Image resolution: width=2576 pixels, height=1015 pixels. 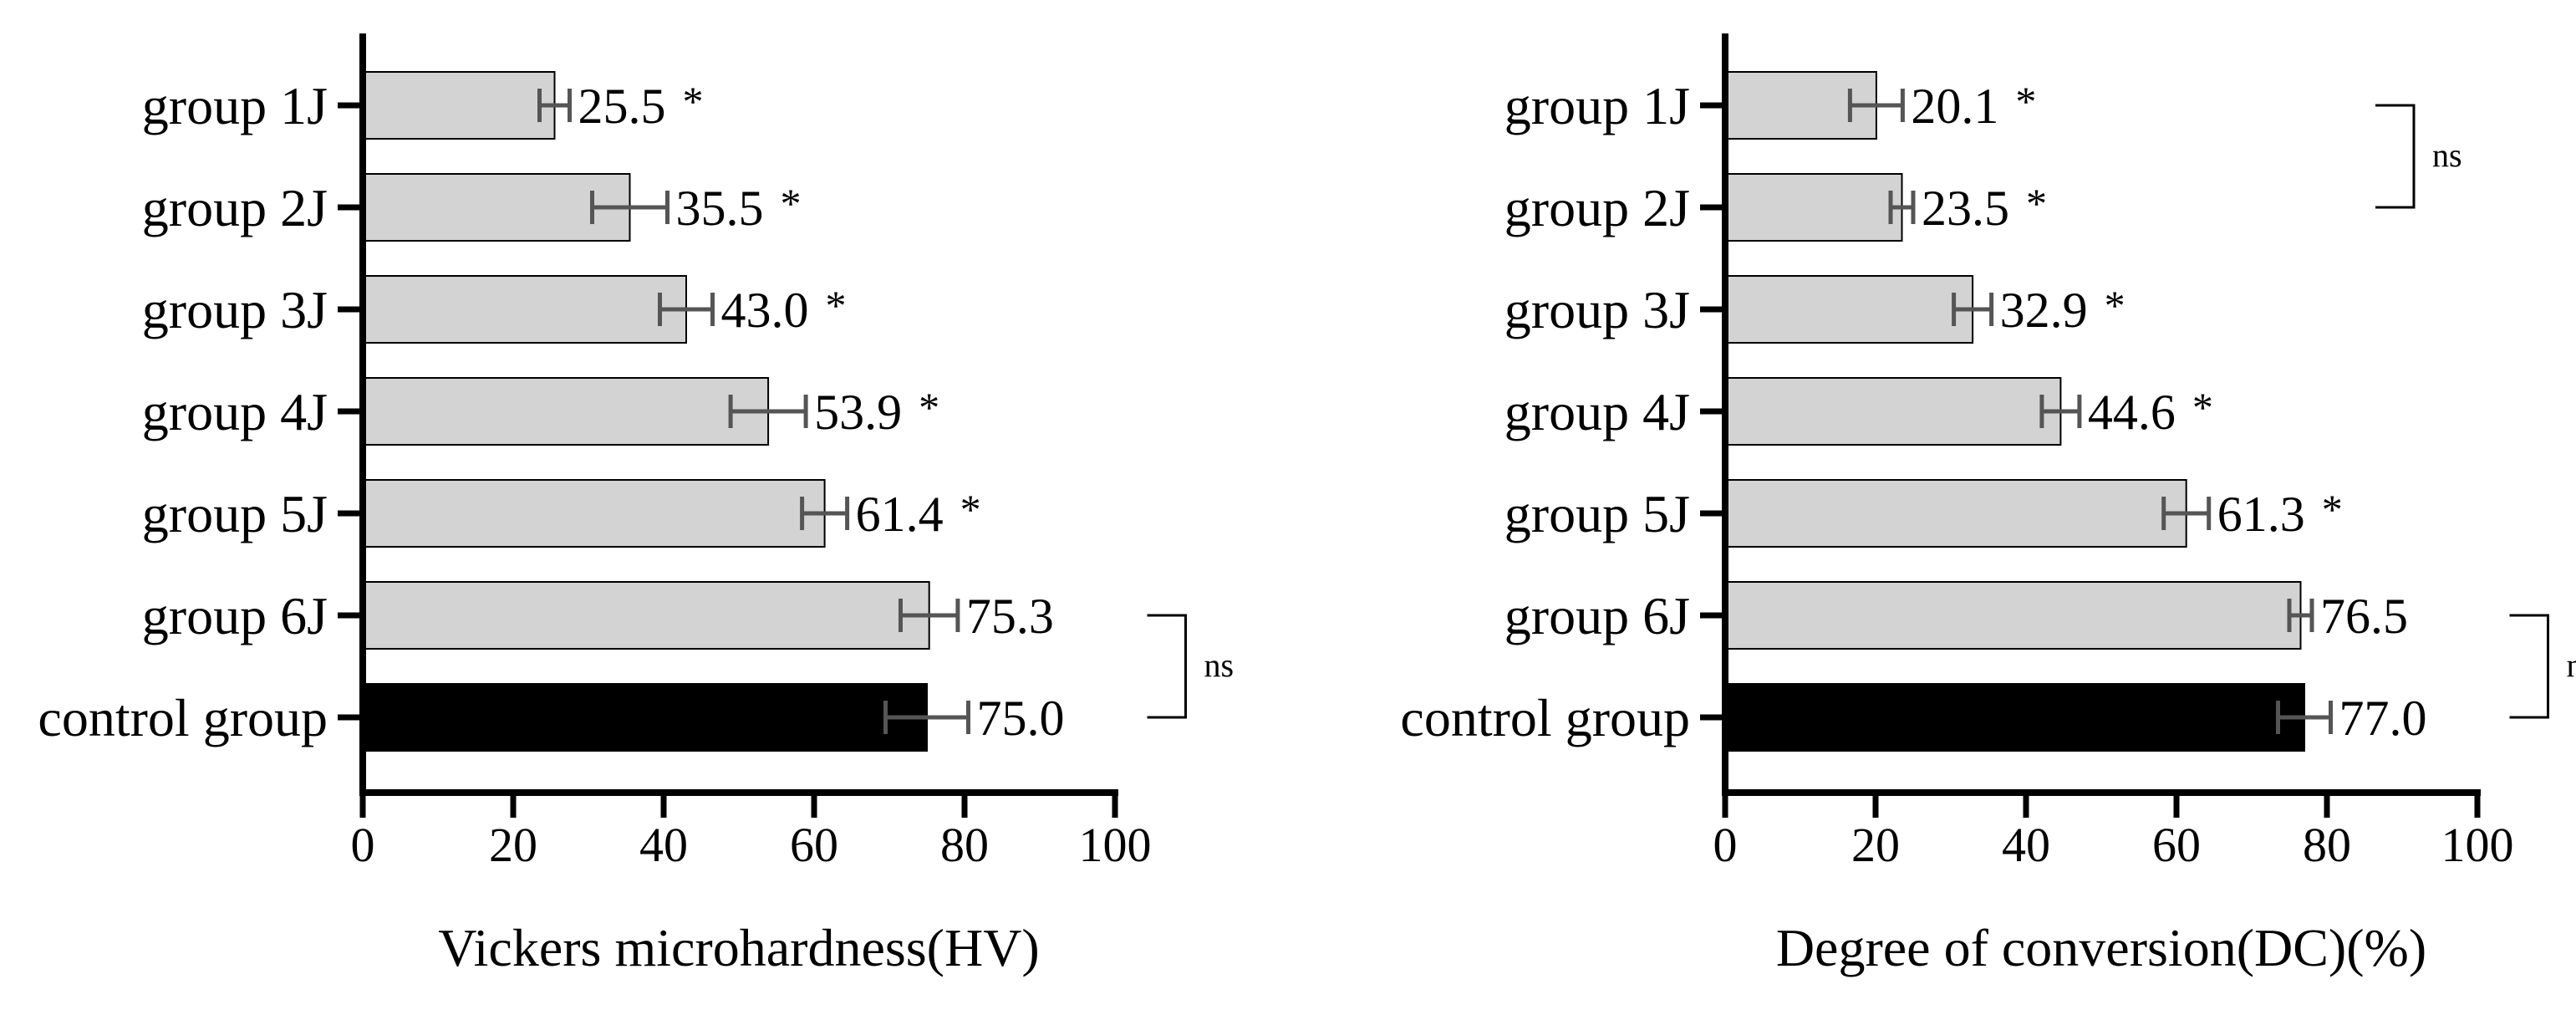 I want to click on value-label-3: 44.6, so click(x=2132, y=412).